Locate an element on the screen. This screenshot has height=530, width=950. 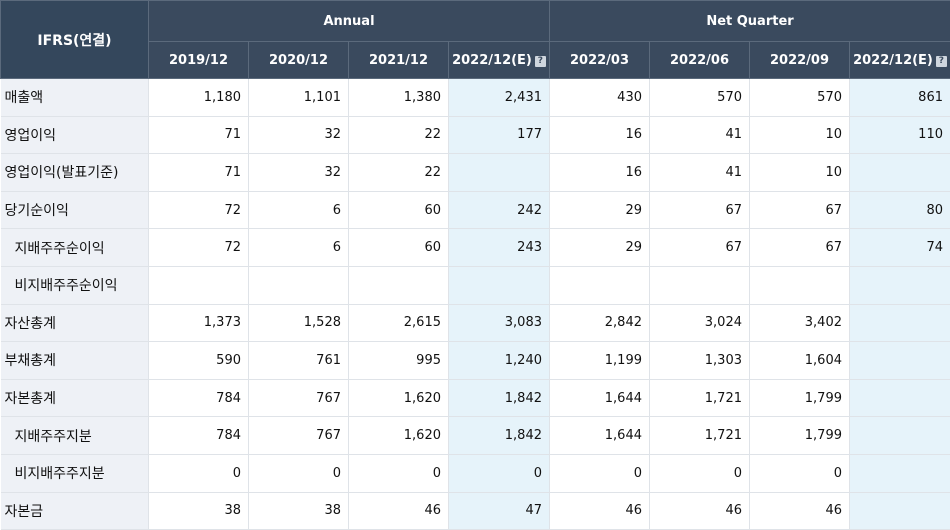
value-cell: 1,799 is located at coordinates (800, 398).